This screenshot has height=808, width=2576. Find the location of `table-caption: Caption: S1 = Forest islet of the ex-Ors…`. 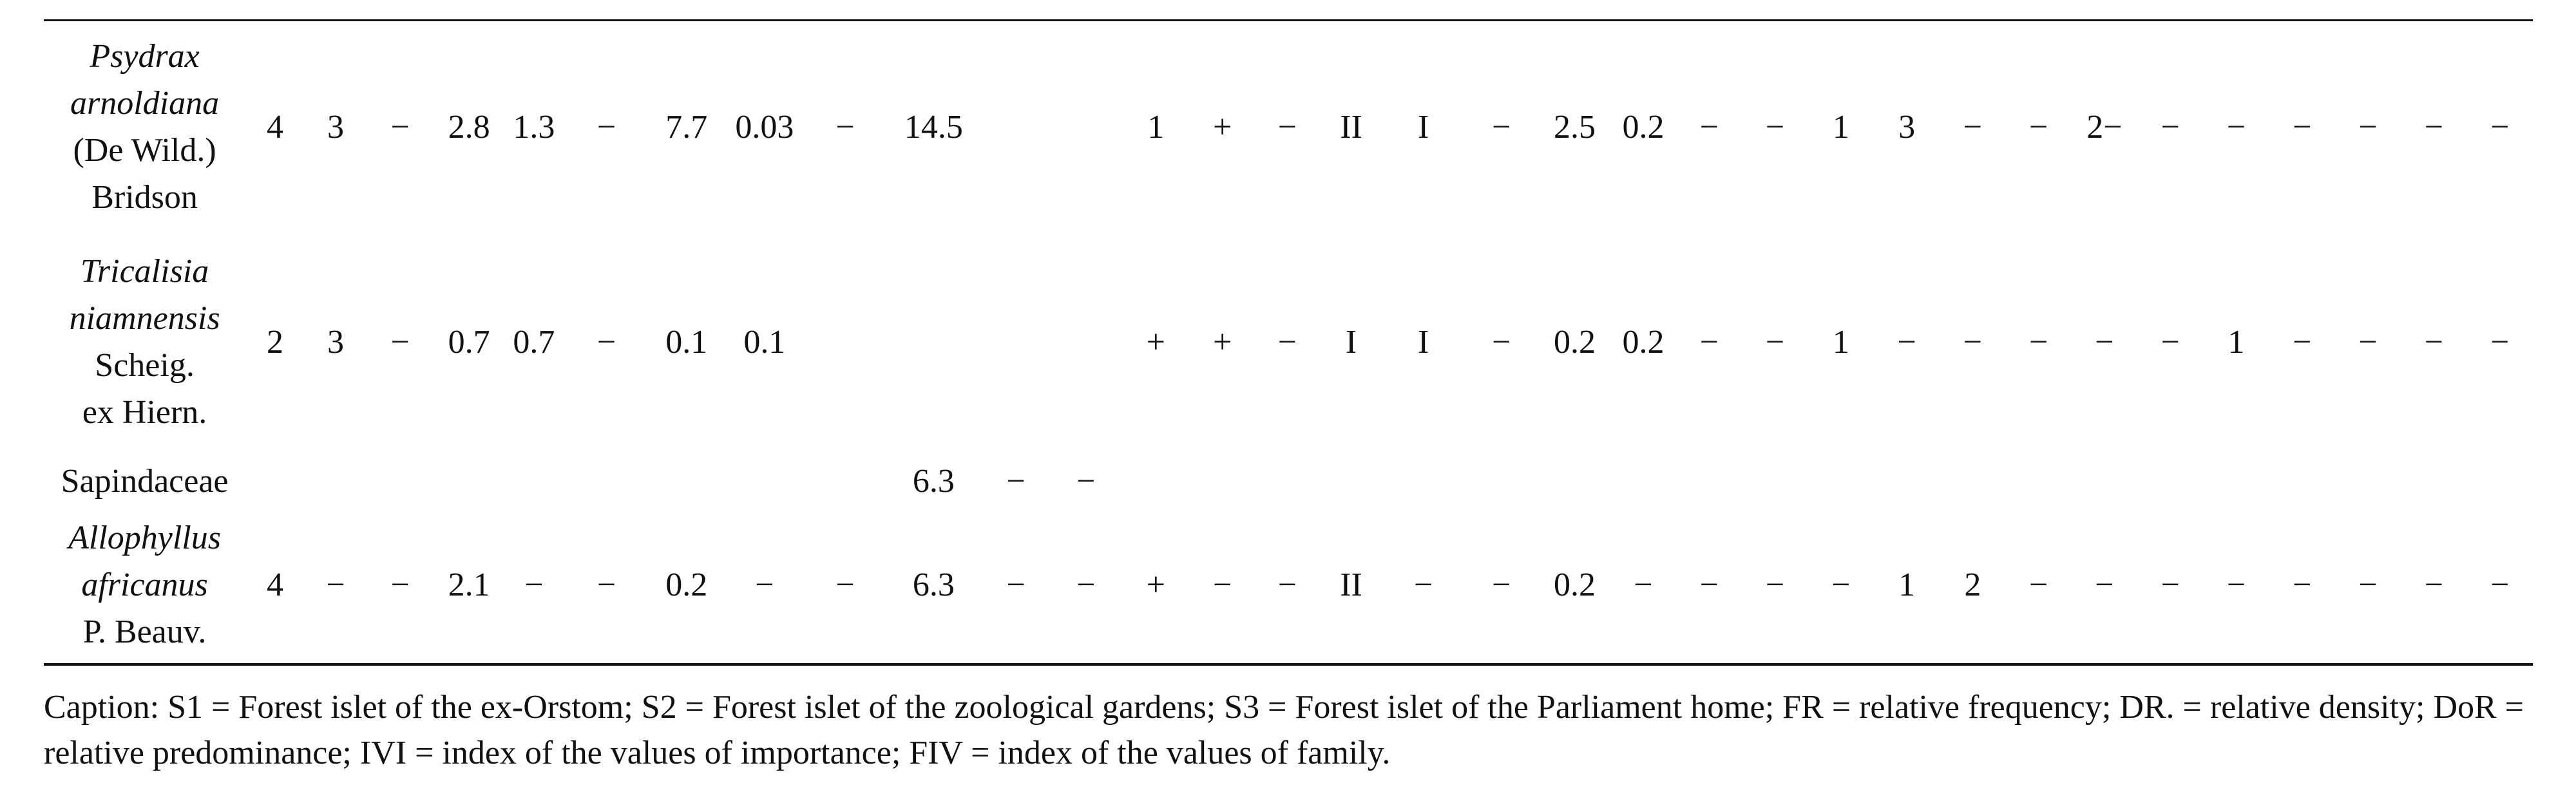

table-caption: Caption: S1 = Forest islet of the ex-Ors… is located at coordinates (1284, 730).